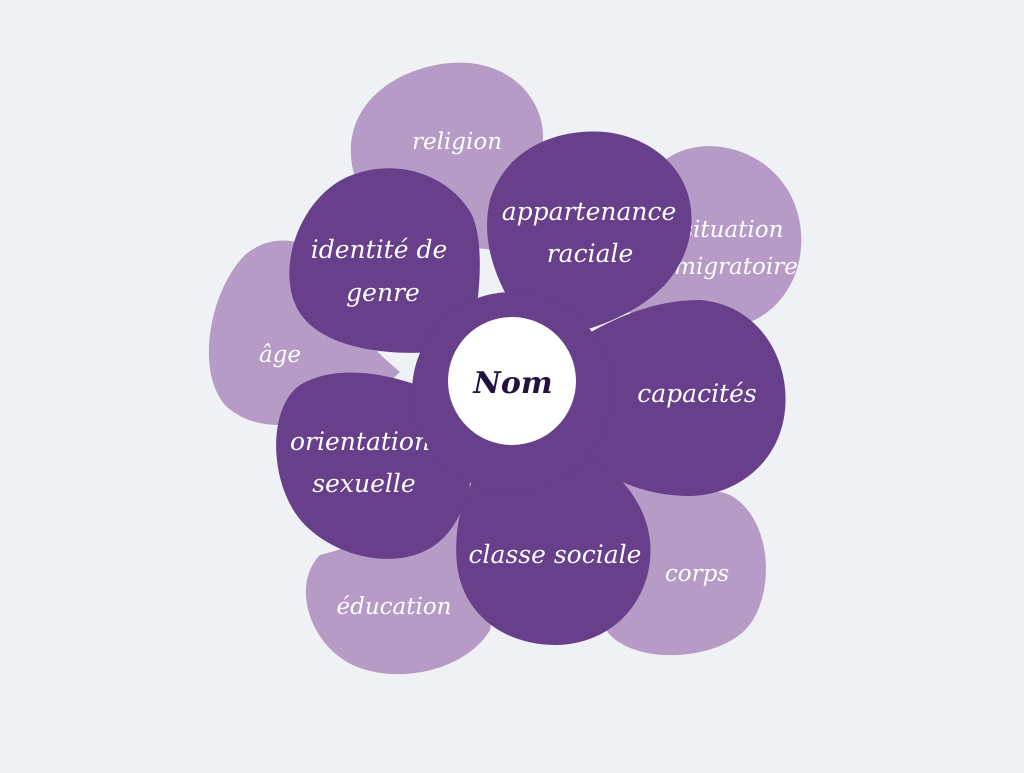  I want to click on inner-petal-label-line: orientation, so click(360, 441).